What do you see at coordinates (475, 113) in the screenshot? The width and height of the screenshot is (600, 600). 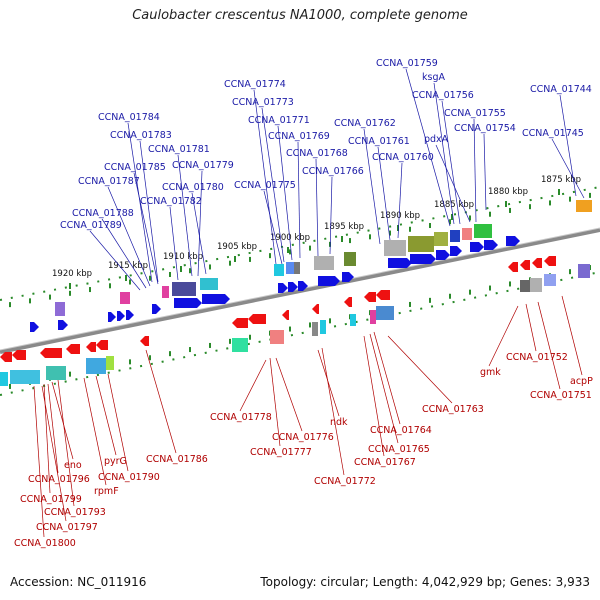 I see `forward-gene-label: CCNA_01755` at bounding box center [475, 113].